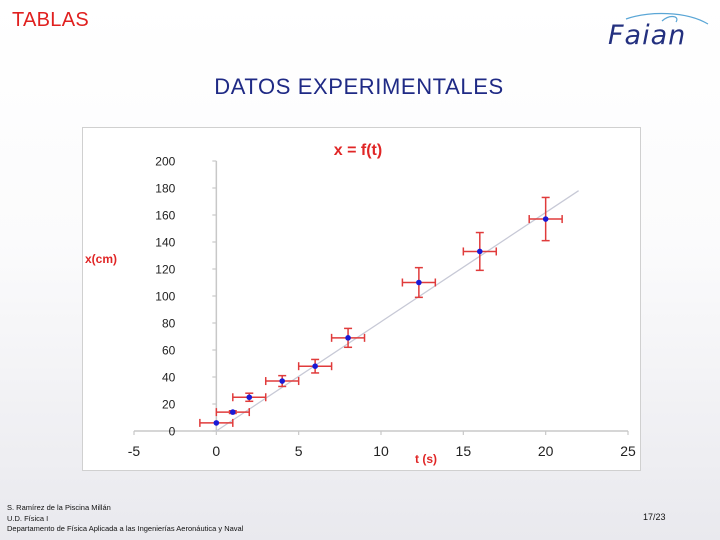 The height and width of the screenshot is (540, 720). What do you see at coordinates (359, 86) in the screenshot?
I see `page-title: DATOS EXPERIMENTALES` at bounding box center [359, 86].